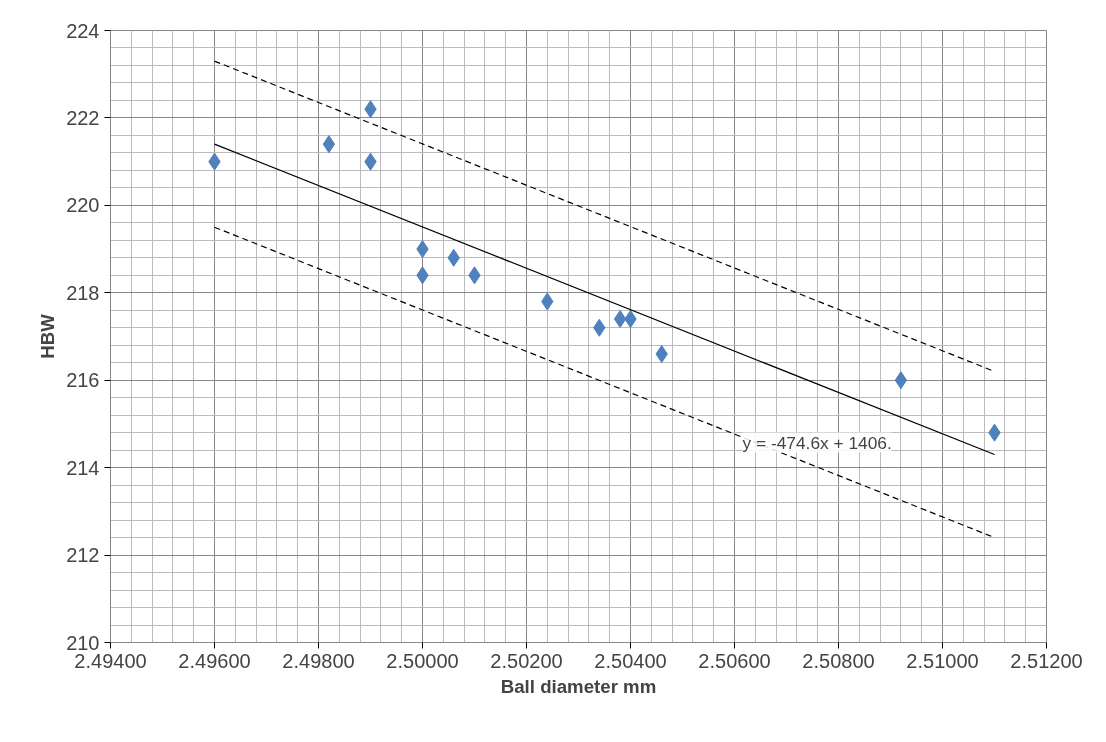 The width and height of the screenshot is (1106, 742). What do you see at coordinates (83, 467) in the screenshot?
I see `y-tick-label: 214` at bounding box center [83, 467].